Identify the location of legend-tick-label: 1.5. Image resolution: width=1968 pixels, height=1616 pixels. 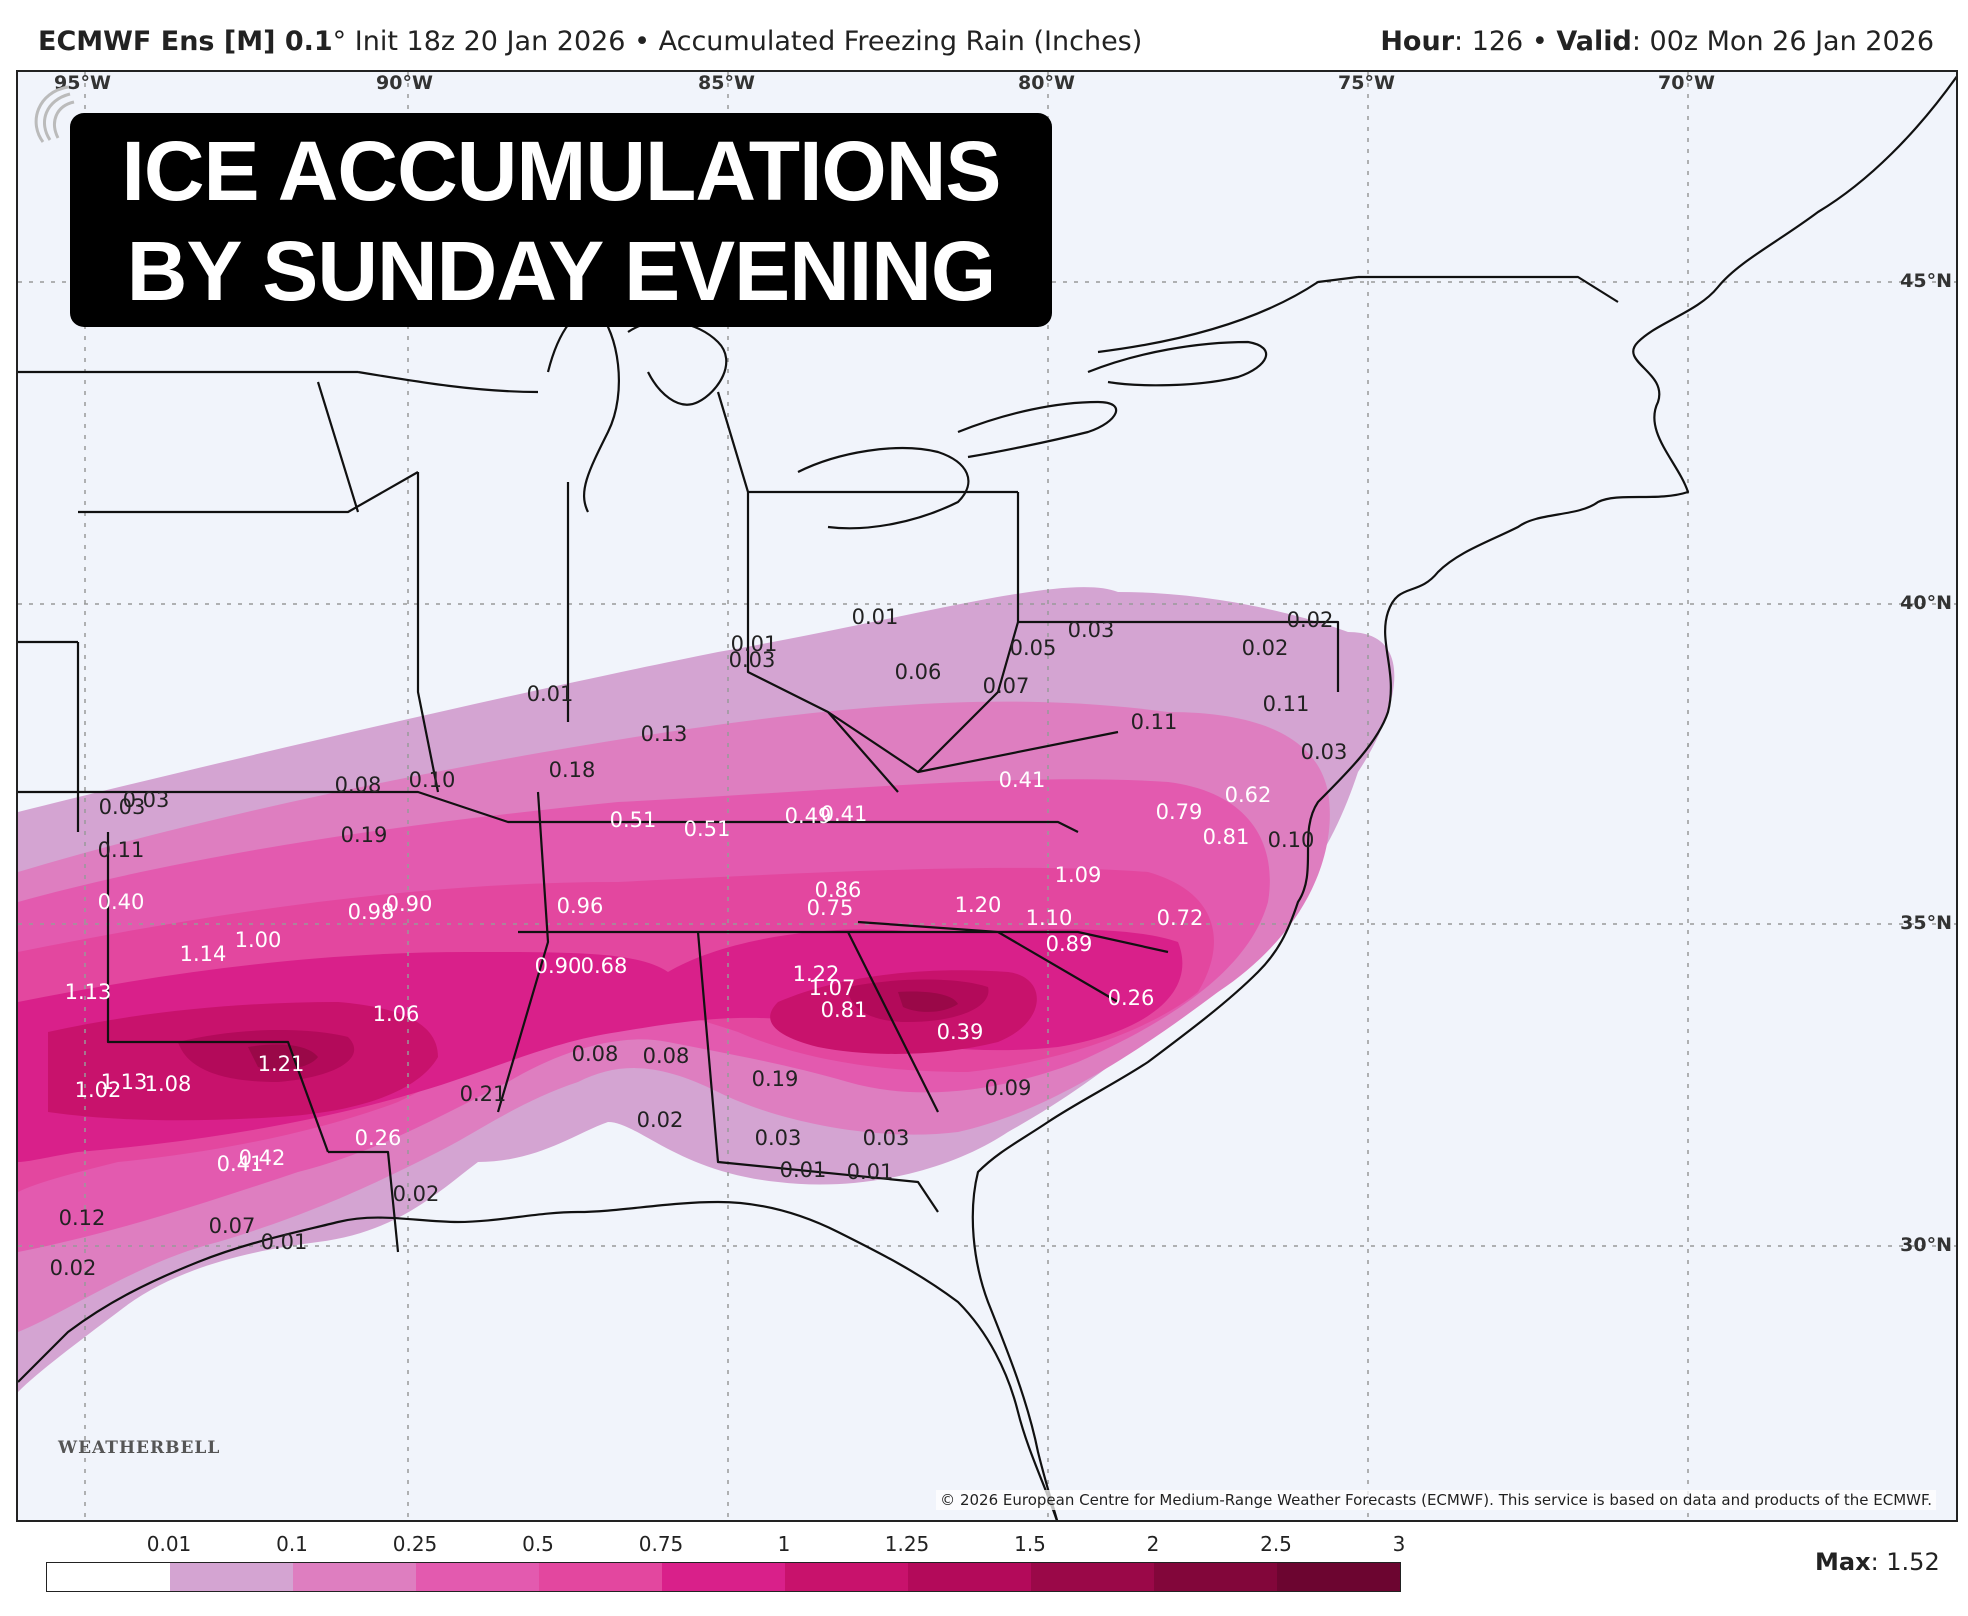
(1030, 1544).